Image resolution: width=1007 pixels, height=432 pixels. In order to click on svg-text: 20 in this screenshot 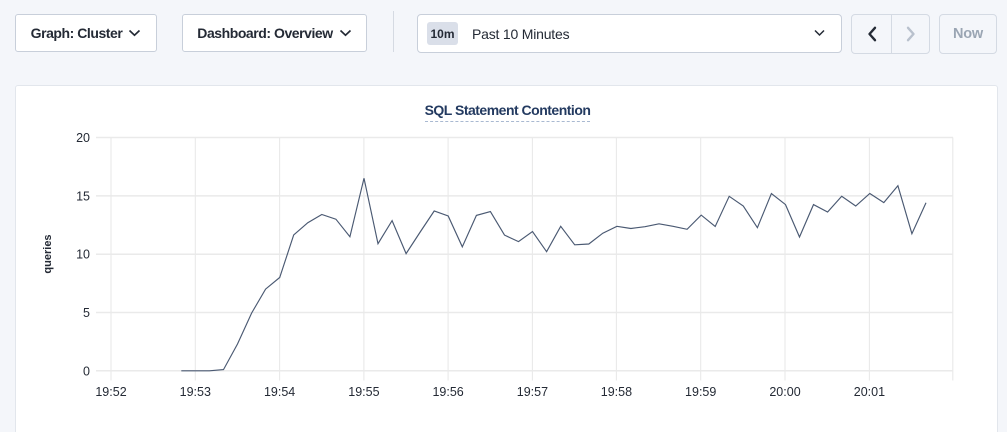, I will do `click(83, 138)`.